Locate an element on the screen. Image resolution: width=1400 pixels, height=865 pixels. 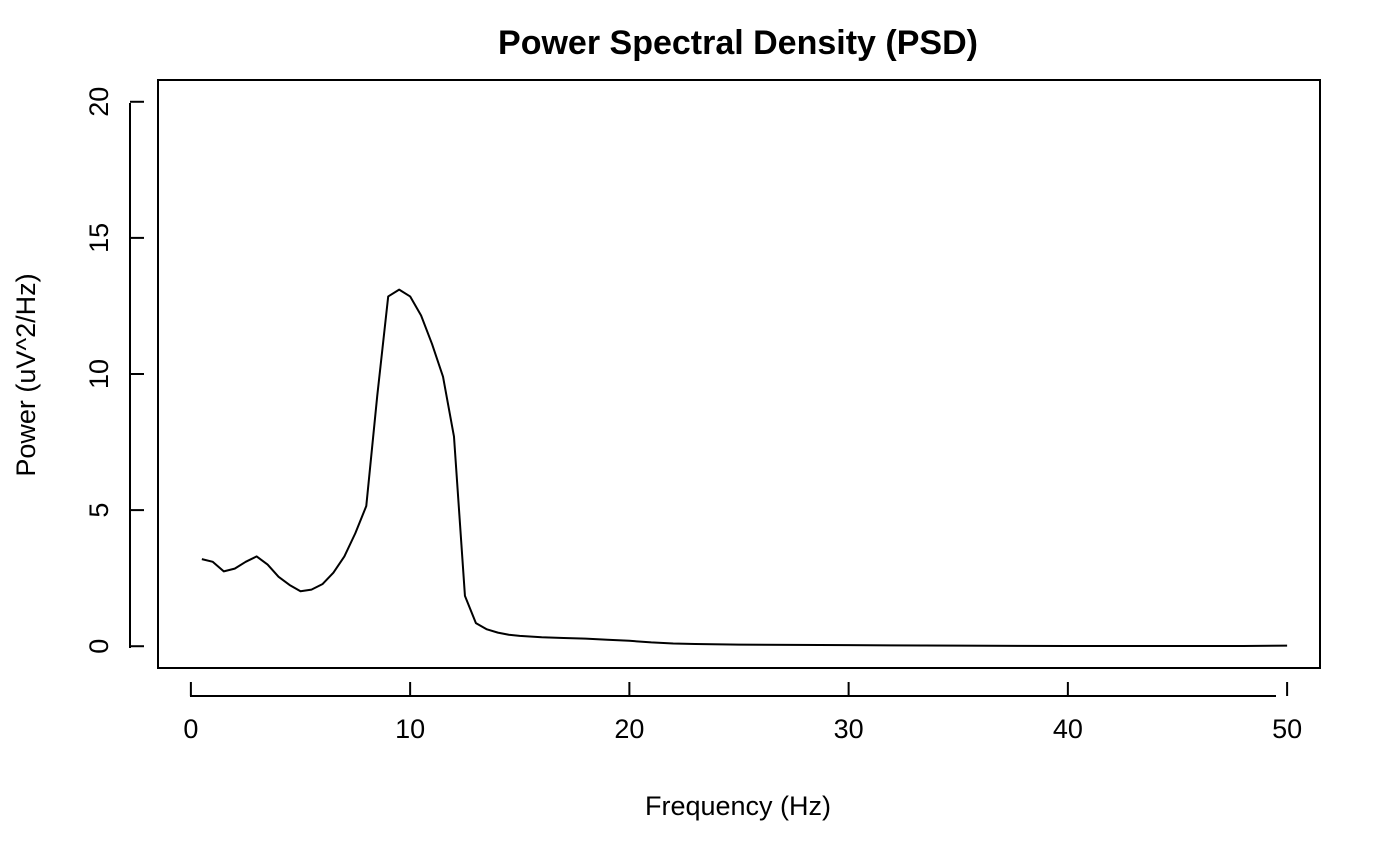
x-tick-label: 50 is located at coordinates (1287, 729).